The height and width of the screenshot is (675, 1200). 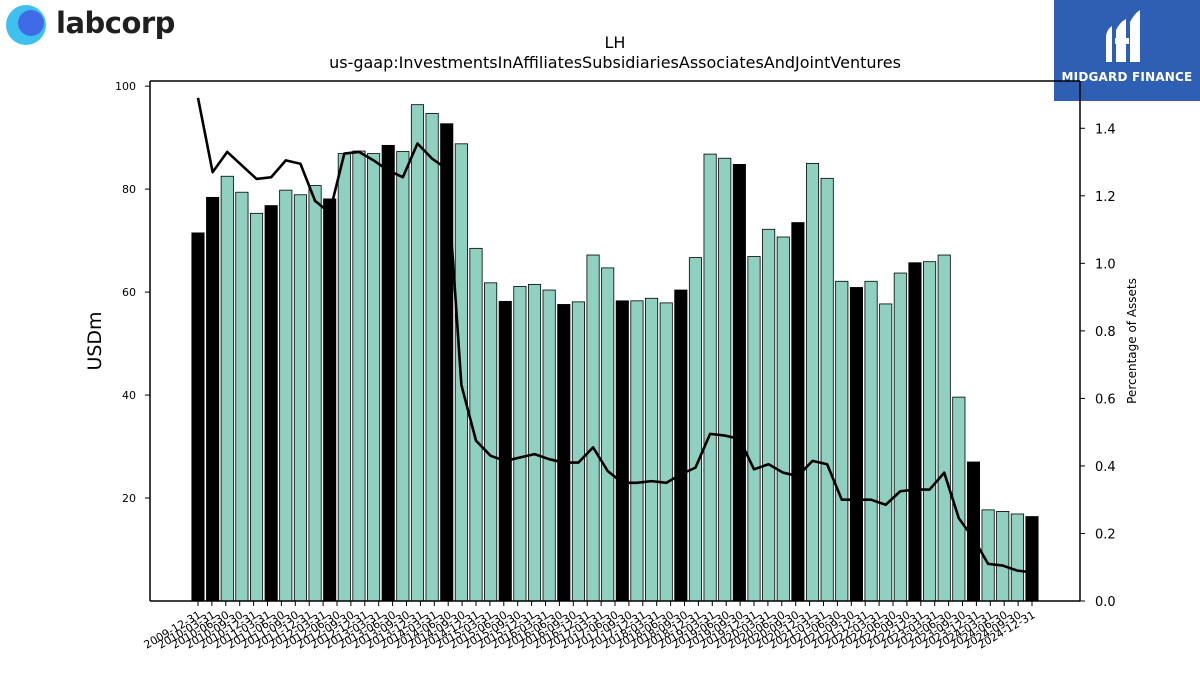 I want to click on y2-axis-label: Percentage of Assets, so click(x=1132, y=341).